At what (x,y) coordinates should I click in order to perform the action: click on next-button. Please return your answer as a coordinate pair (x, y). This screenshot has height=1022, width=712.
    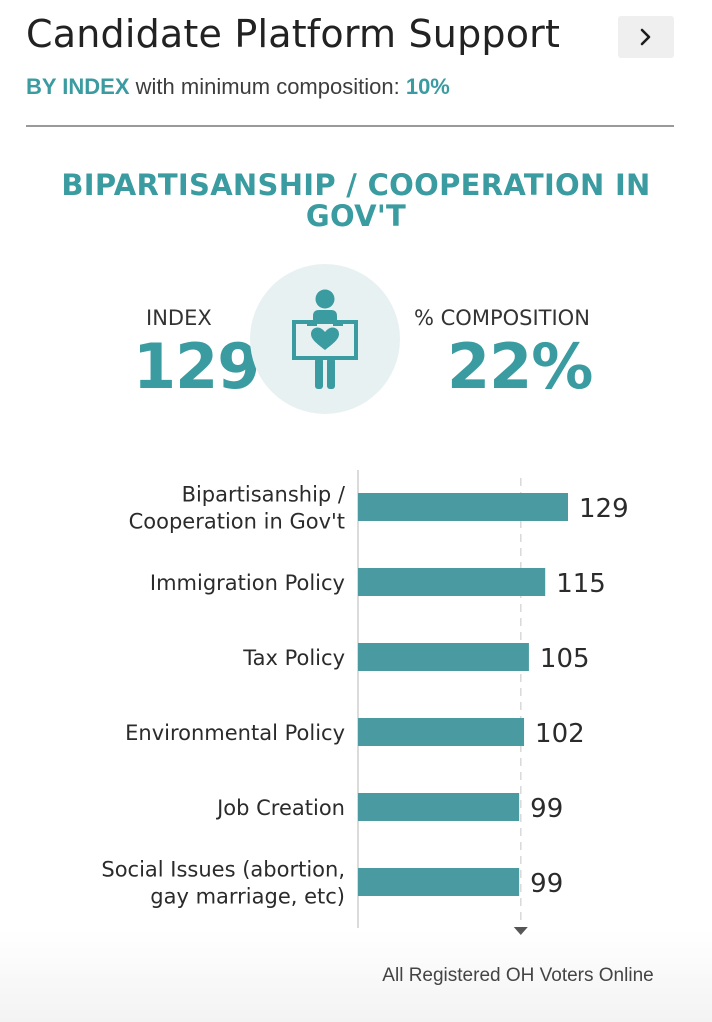
    Looking at the image, I should click on (646, 37).